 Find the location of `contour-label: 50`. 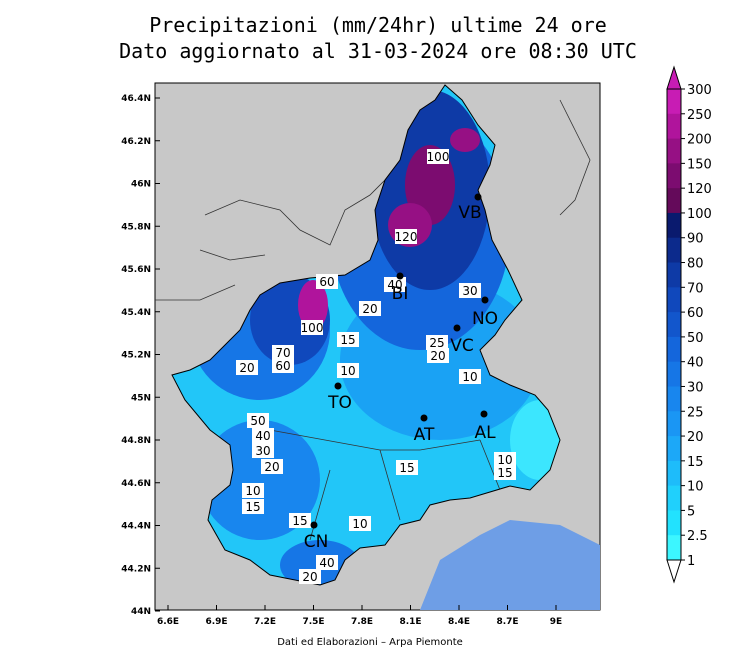

contour-label: 50 is located at coordinates (257, 421).